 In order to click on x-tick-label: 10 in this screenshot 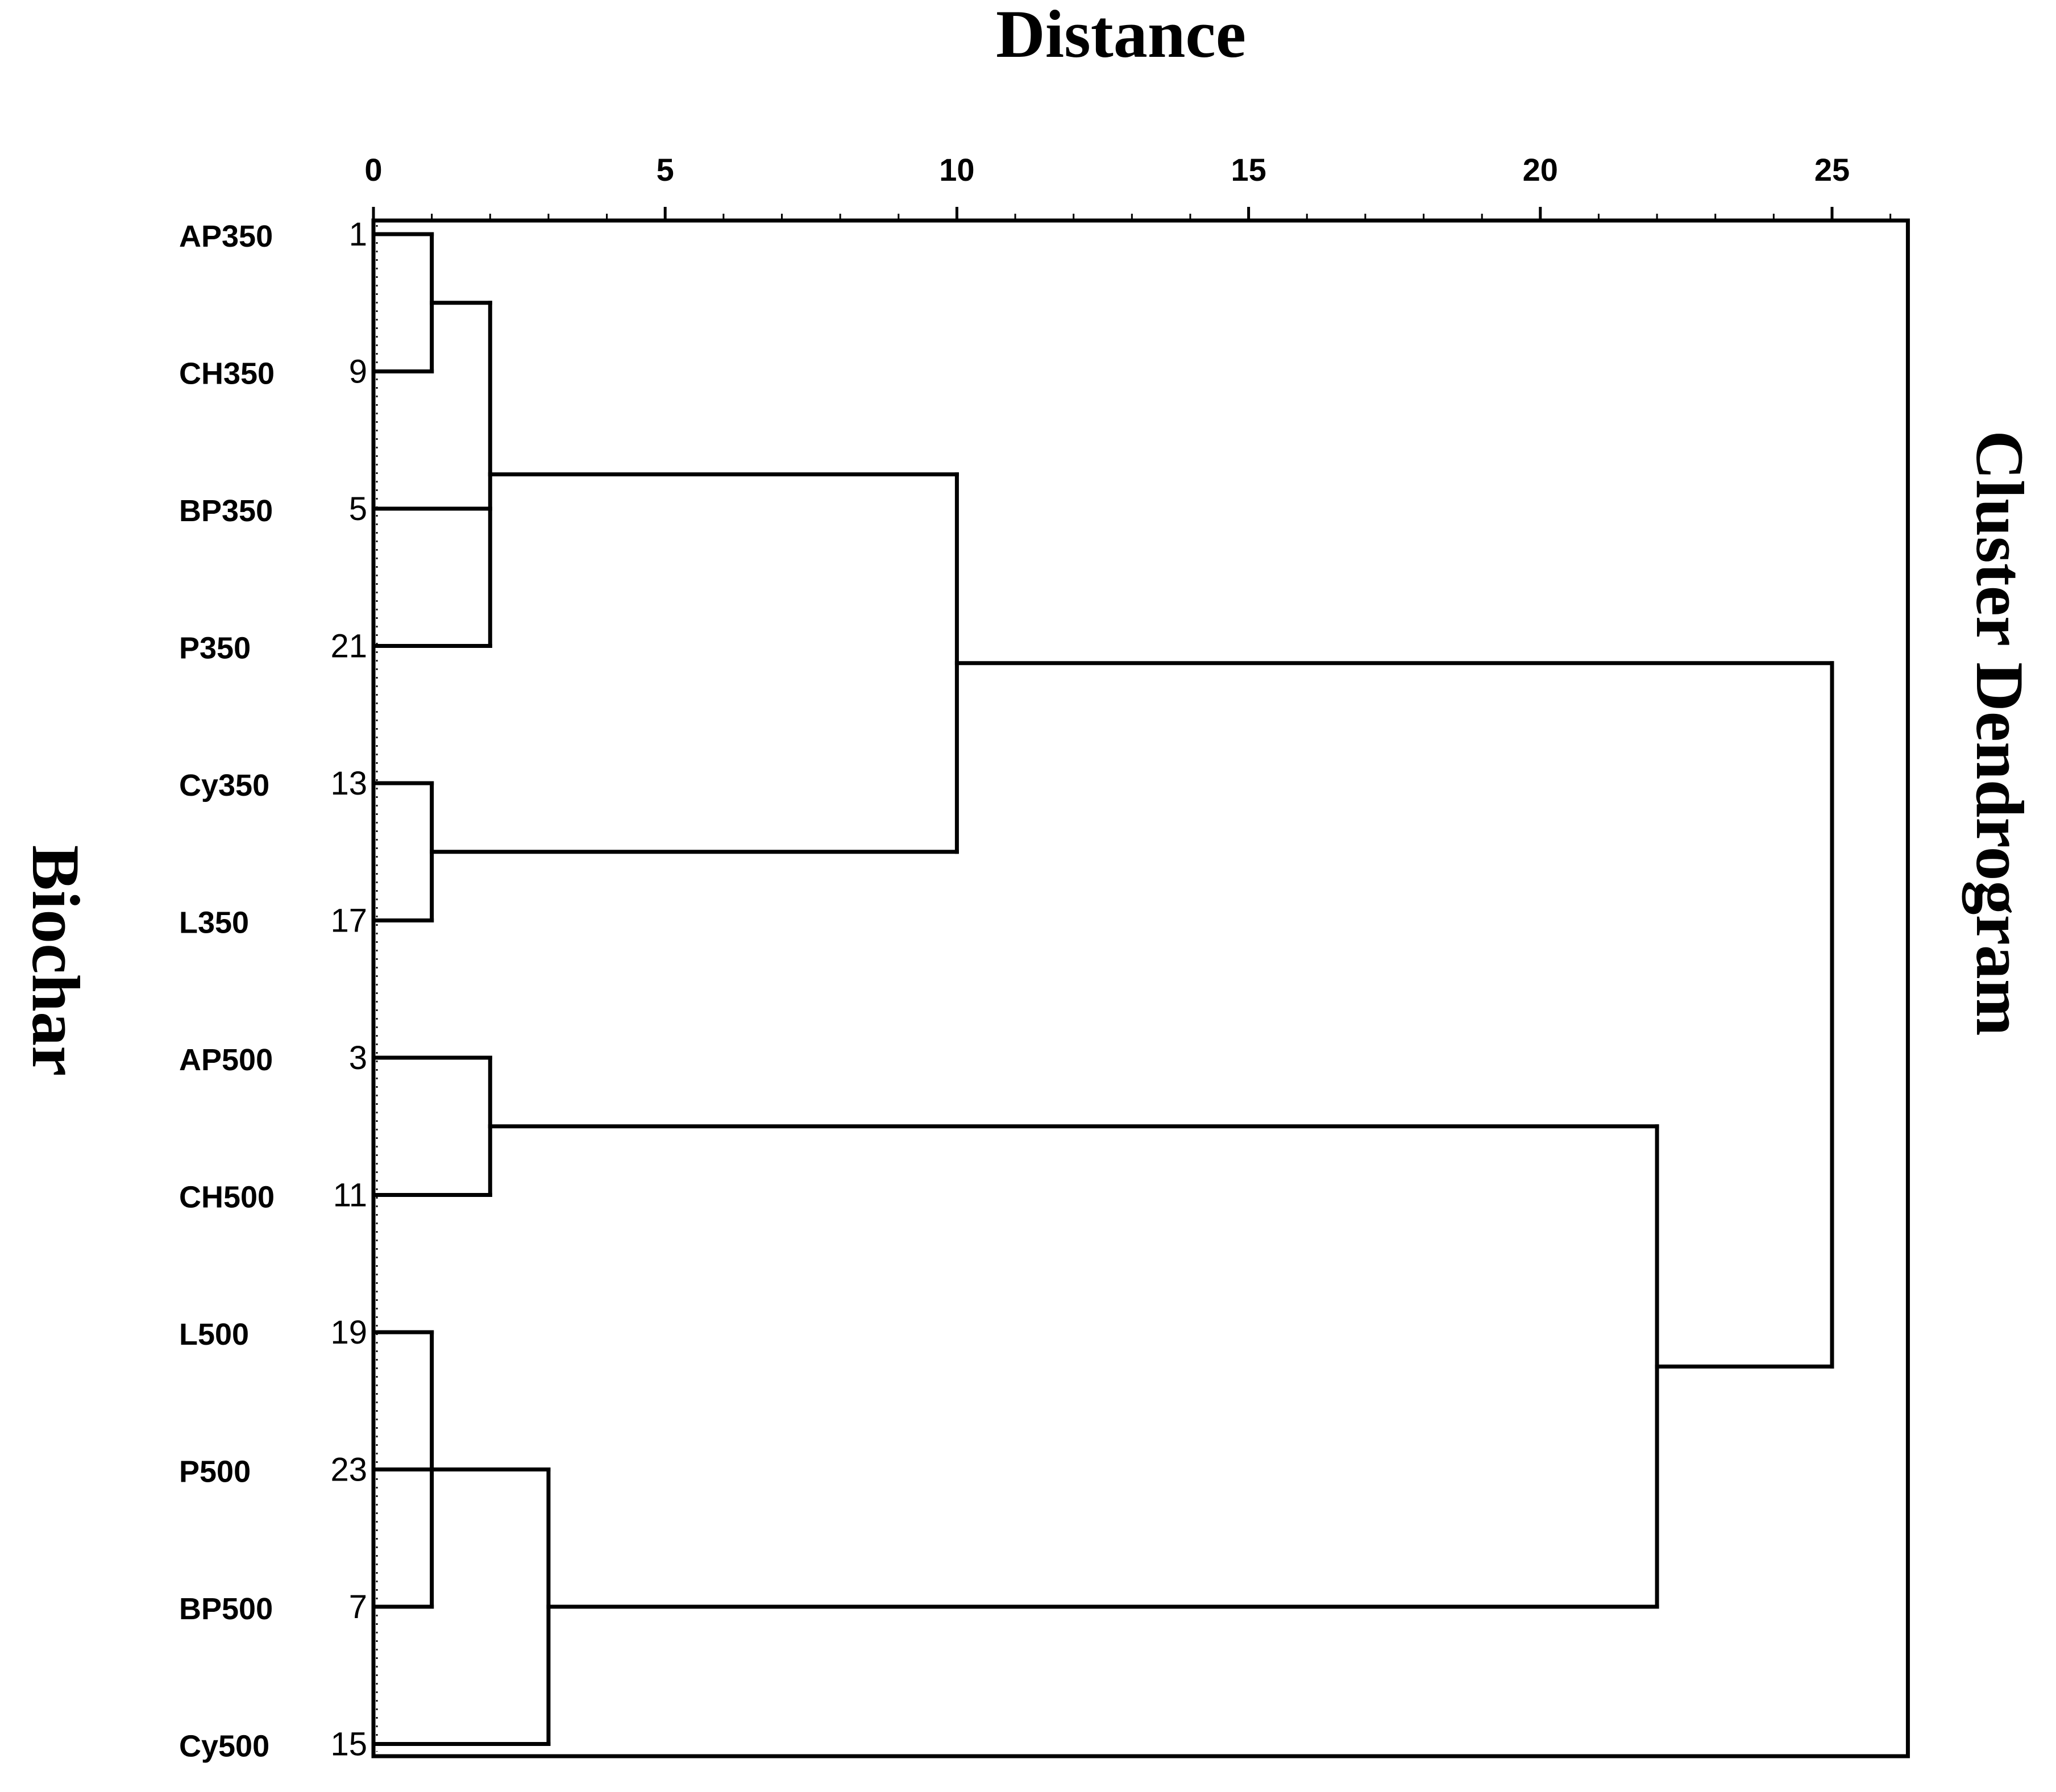, I will do `click(956, 170)`.